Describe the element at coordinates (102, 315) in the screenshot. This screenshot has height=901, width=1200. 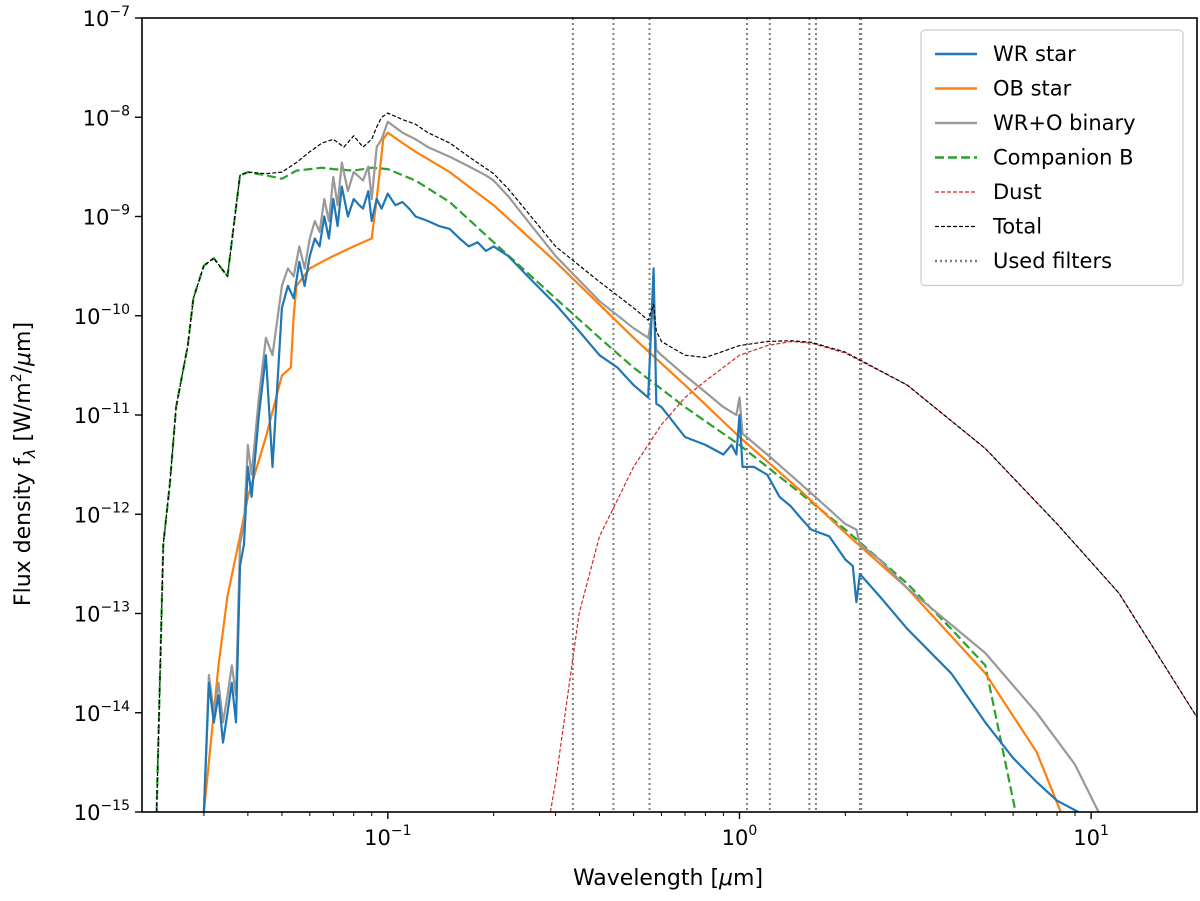
I see `y-tick-label: 10⁻¹⁰` at that location.